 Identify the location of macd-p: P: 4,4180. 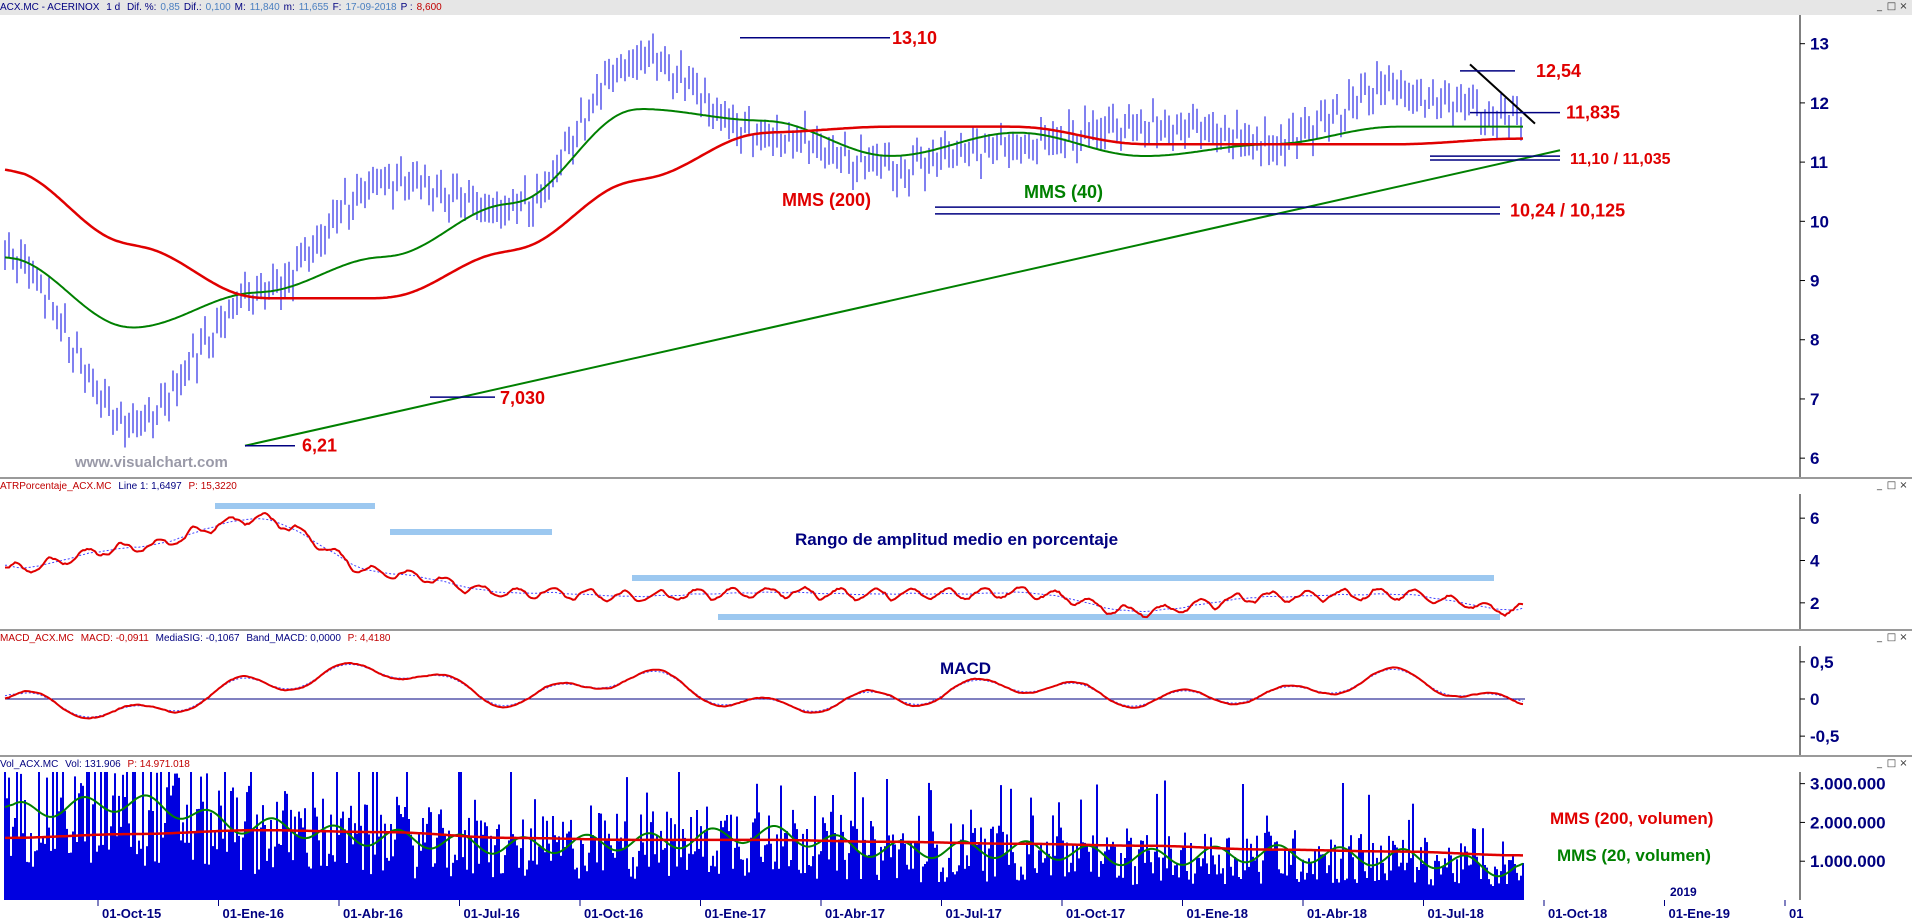
(369, 638).